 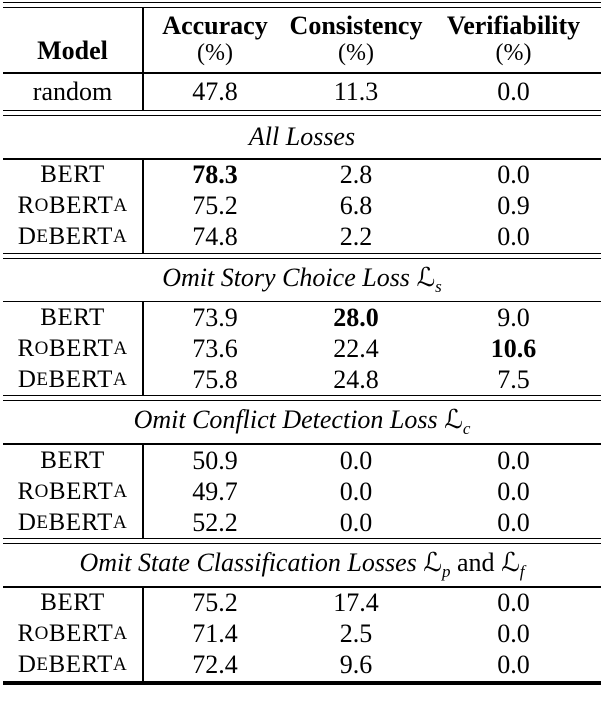 What do you see at coordinates (214, 91) in the screenshot?
I see `value-cell: 47.8` at bounding box center [214, 91].